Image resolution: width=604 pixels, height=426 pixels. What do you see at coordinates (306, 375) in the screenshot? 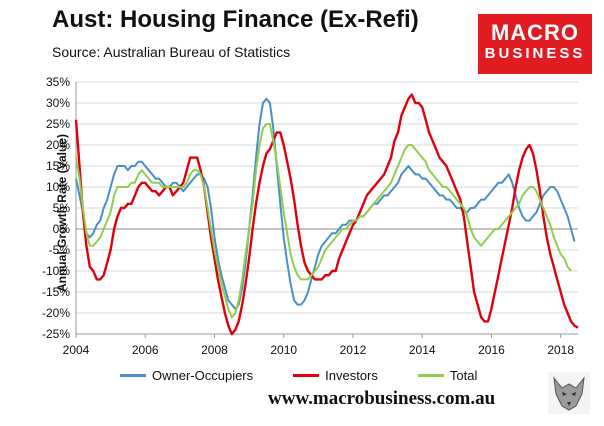
I see `legend-swatch-investors` at bounding box center [306, 375].